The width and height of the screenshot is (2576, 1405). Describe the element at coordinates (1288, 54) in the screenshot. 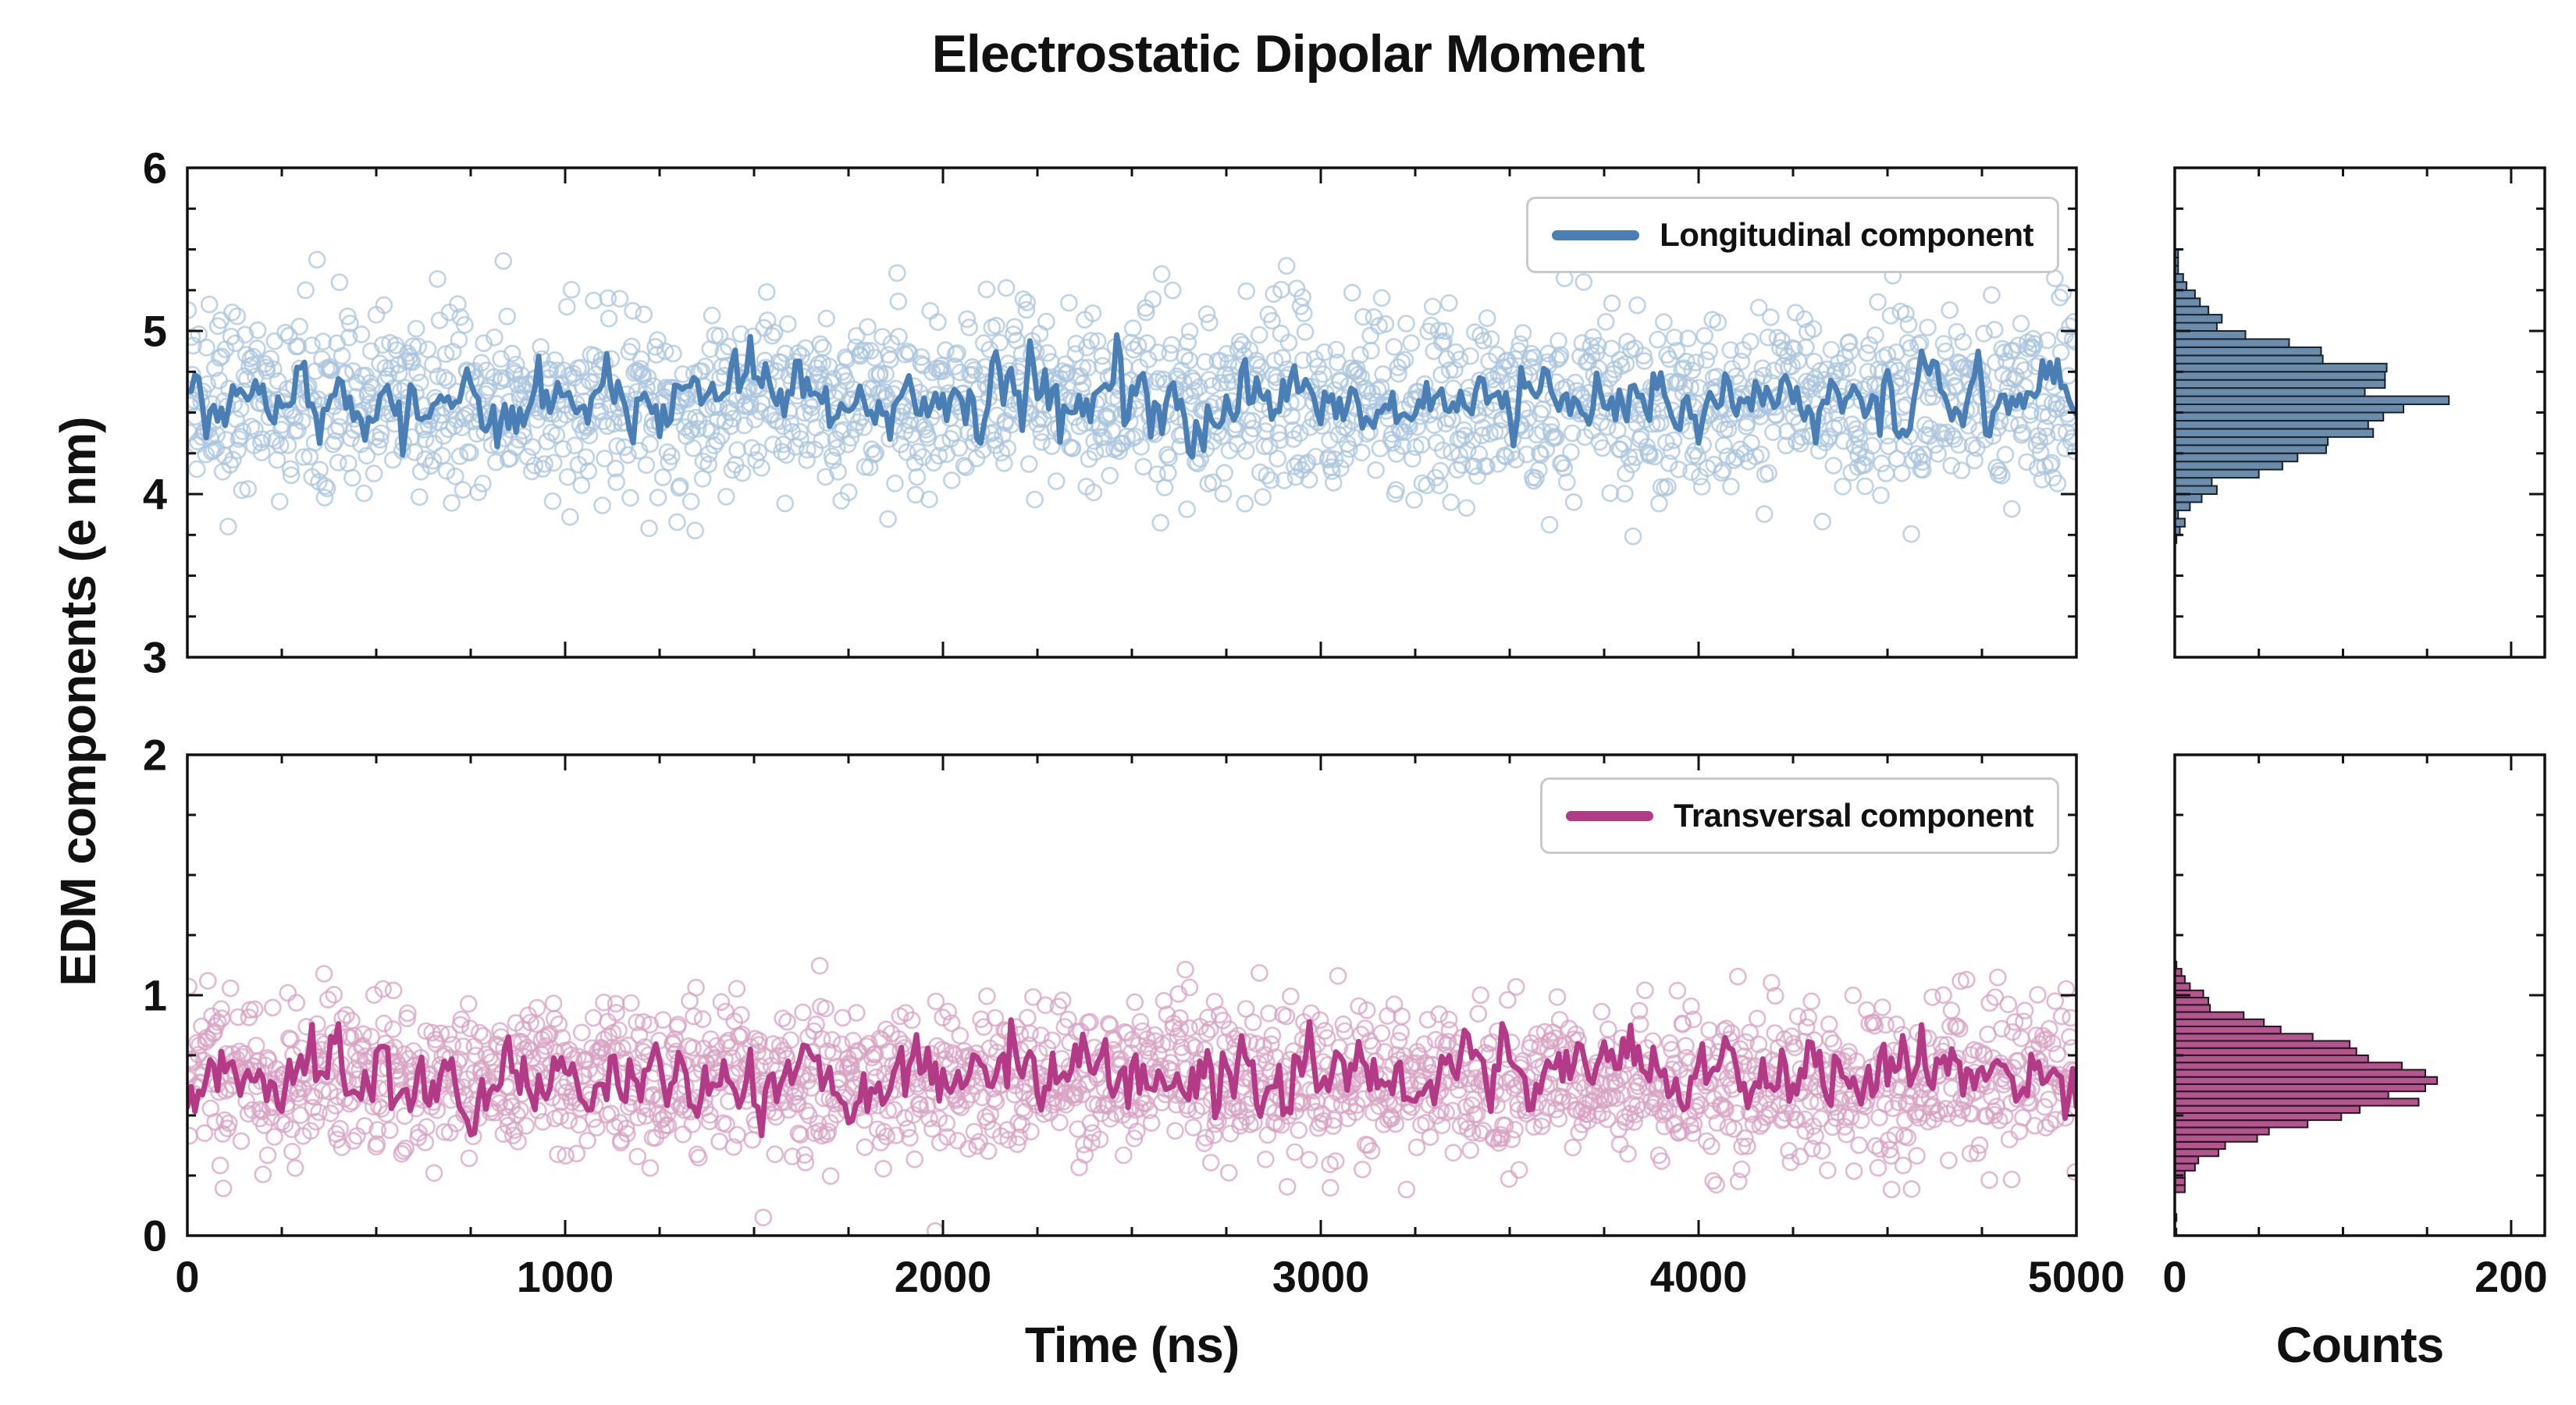

I see `chart-title: Electrostatic Dipolar Moment` at that location.